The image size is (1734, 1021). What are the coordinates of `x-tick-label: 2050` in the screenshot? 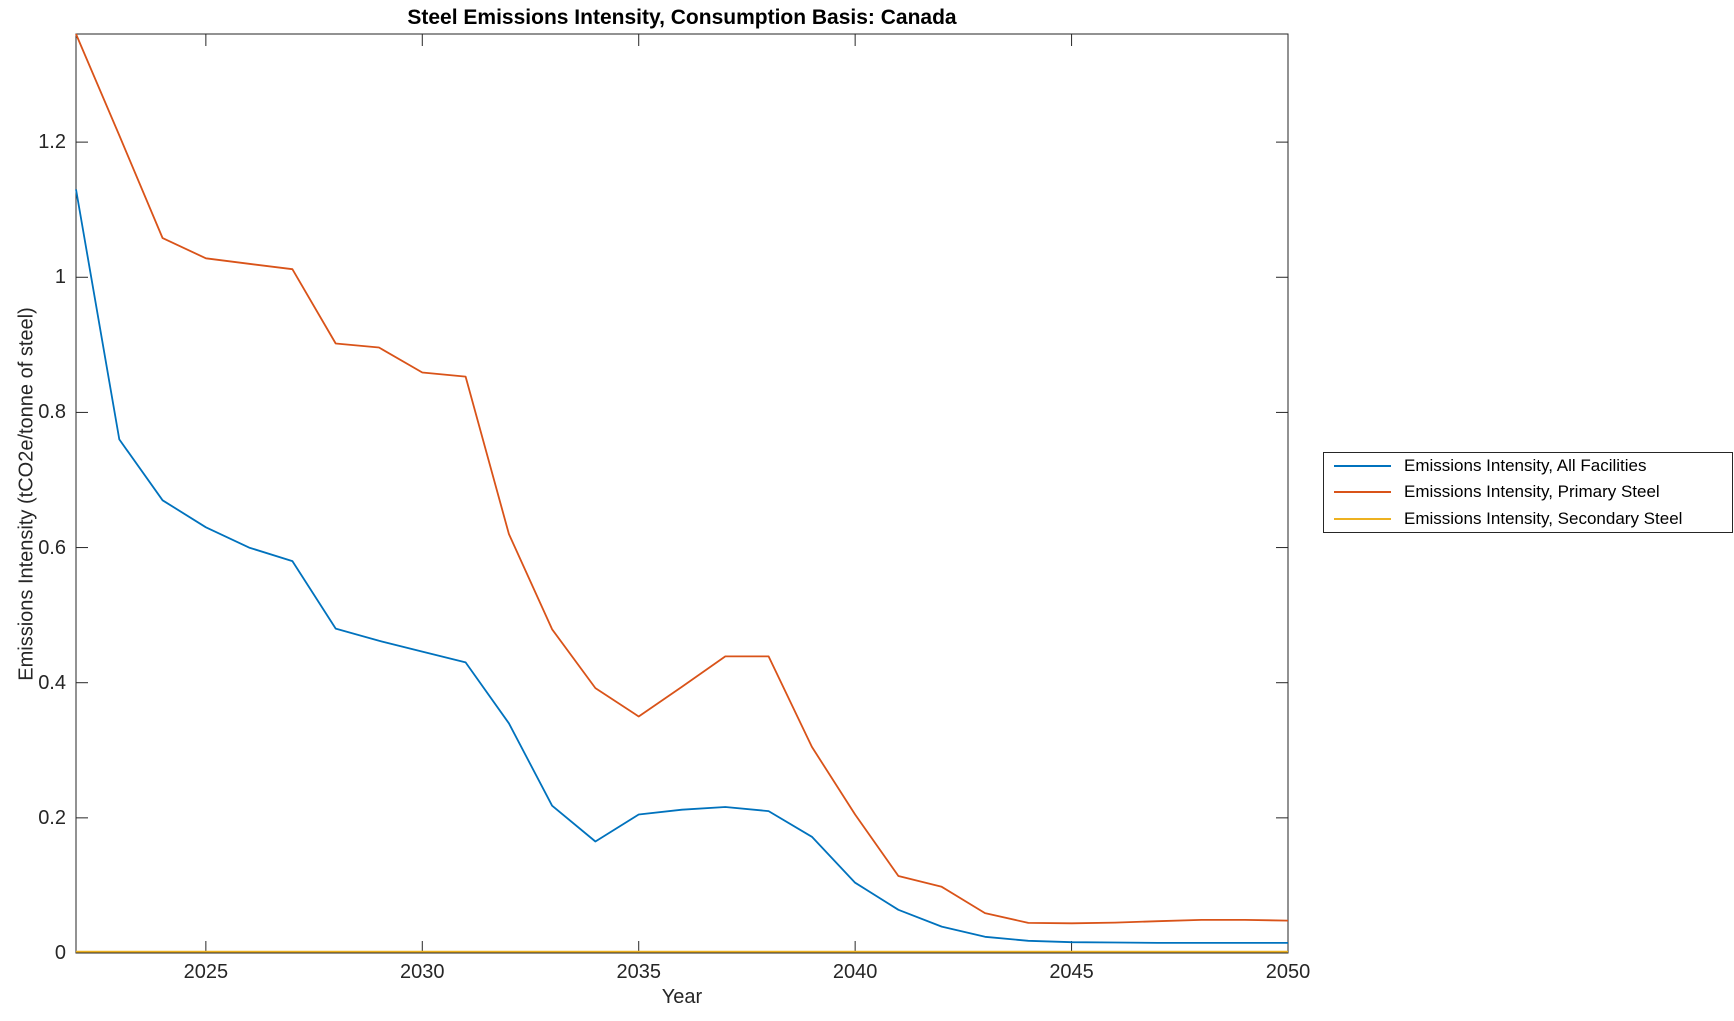 It's located at (1288, 972).